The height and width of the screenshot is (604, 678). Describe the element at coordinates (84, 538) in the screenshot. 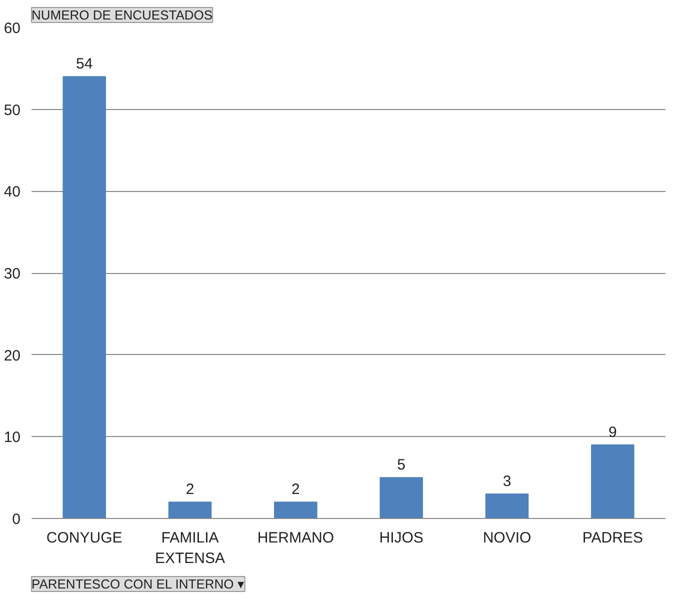

I see `x-tick-label: CONYUGE` at that location.